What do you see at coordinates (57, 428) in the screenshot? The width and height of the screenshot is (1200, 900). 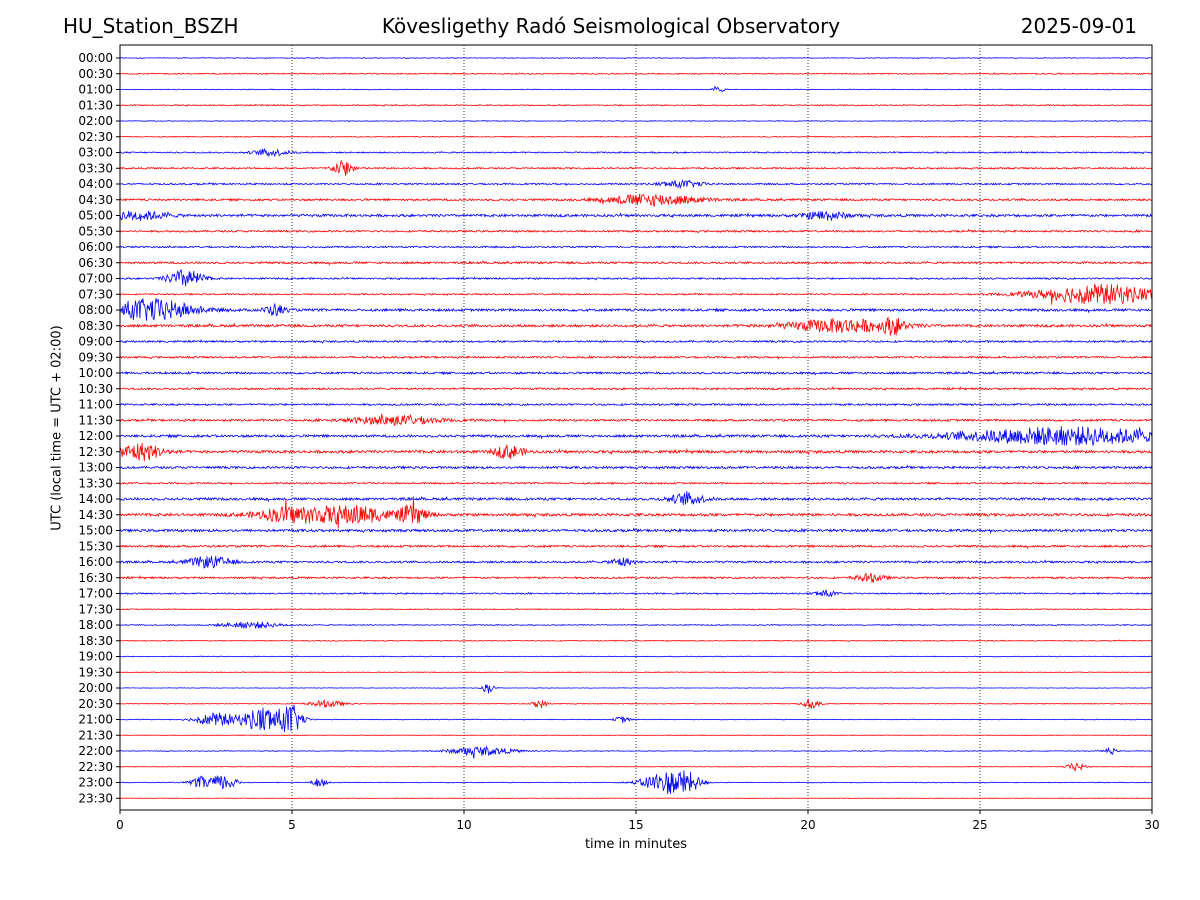 I see `y-axis-label: UTC (local time = UTC + 02:00)` at bounding box center [57, 428].